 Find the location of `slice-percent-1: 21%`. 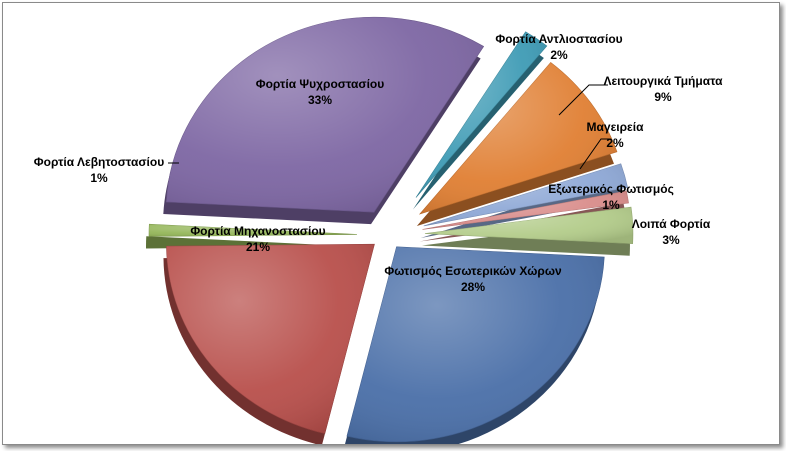

slice-percent-1: 21% is located at coordinates (258, 247).